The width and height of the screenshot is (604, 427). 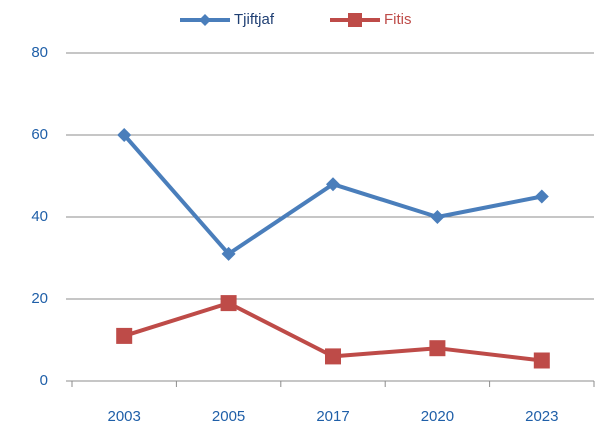 I want to click on x-tick-label: 2003, so click(x=124, y=416).